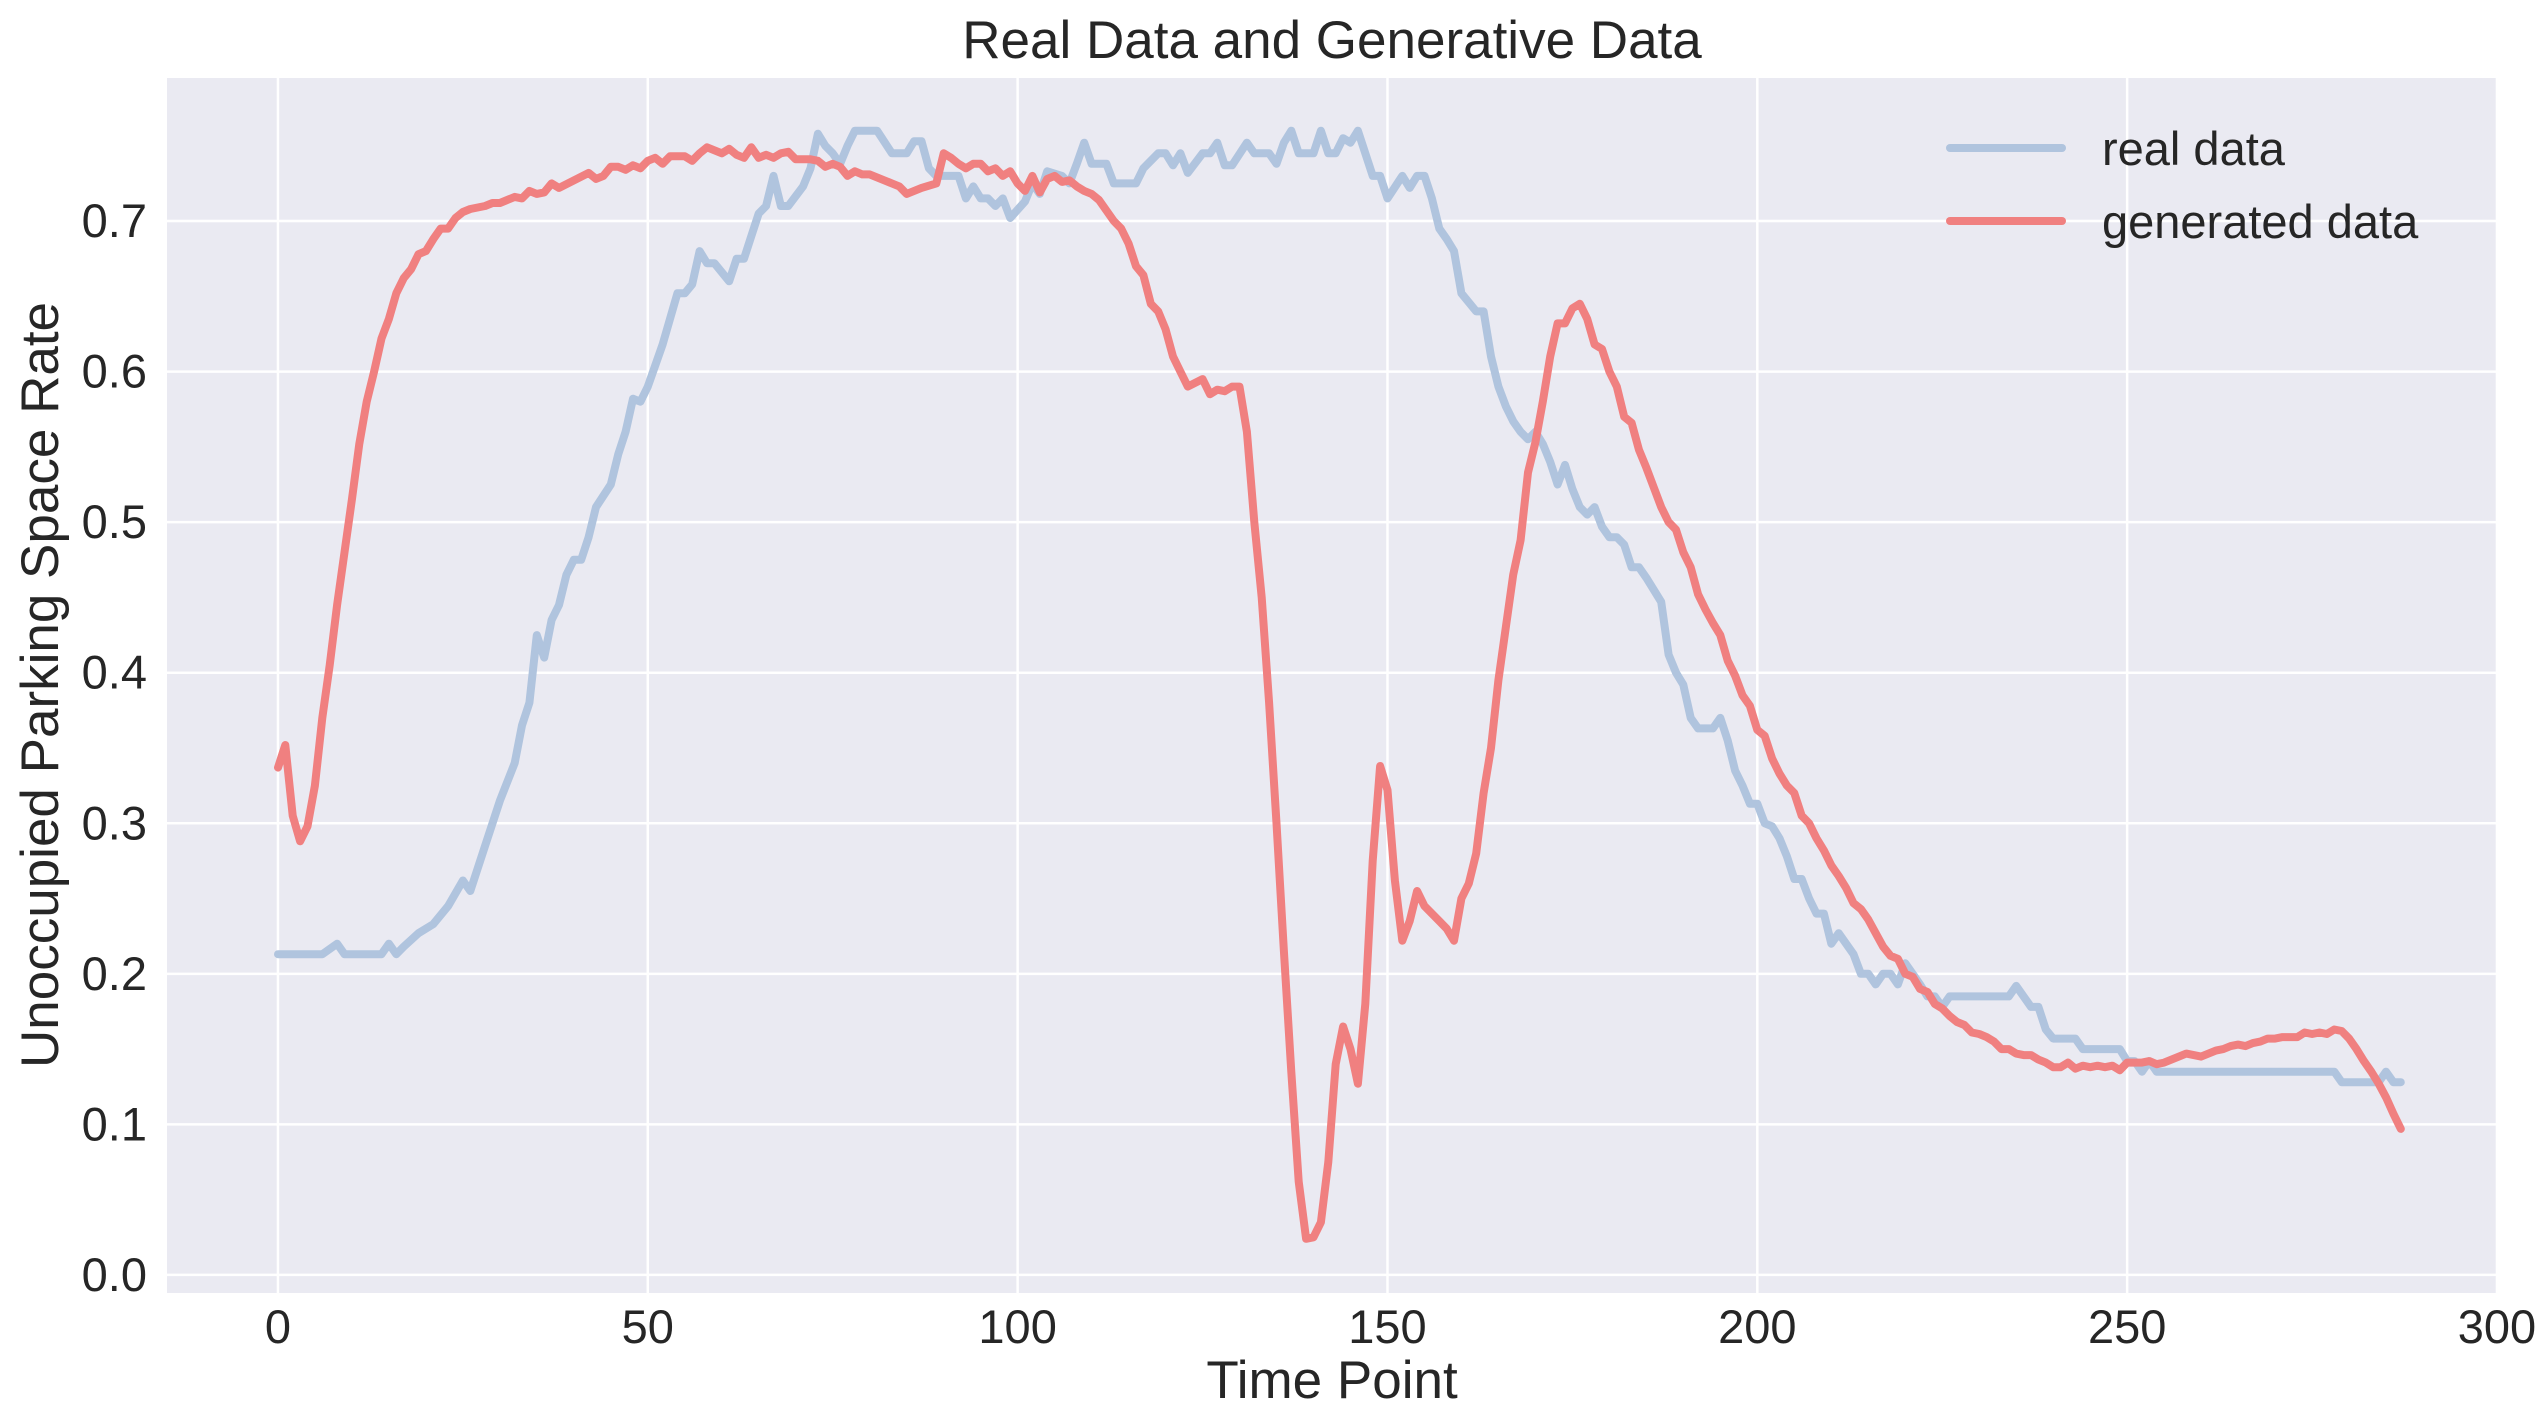 The width and height of the screenshot is (2545, 1426). I want to click on legend-label-generated-data: generated data, so click(2260, 221).